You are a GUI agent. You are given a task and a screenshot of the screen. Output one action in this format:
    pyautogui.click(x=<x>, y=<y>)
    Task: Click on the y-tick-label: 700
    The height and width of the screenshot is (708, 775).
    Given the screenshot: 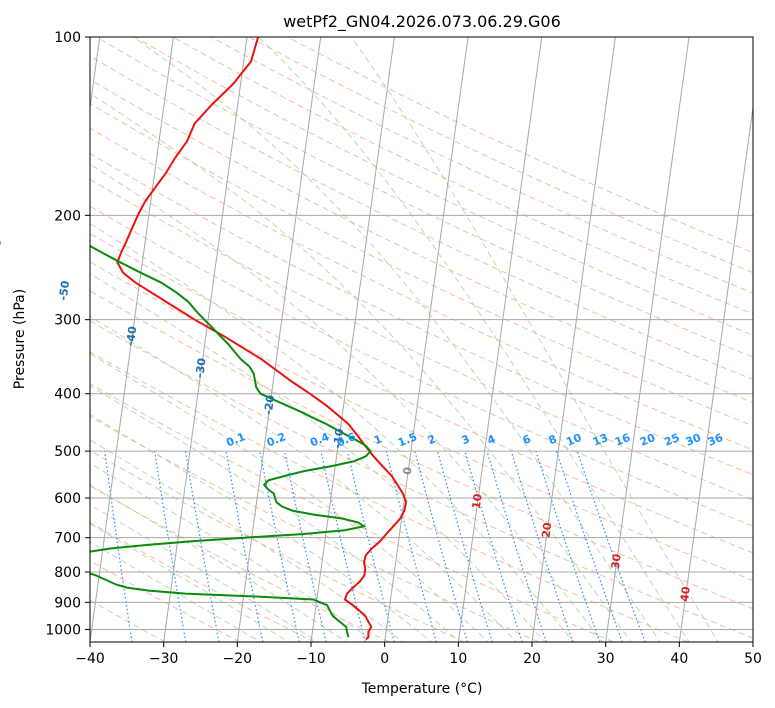 What is the action you would take?
    pyautogui.click(x=67, y=539)
    